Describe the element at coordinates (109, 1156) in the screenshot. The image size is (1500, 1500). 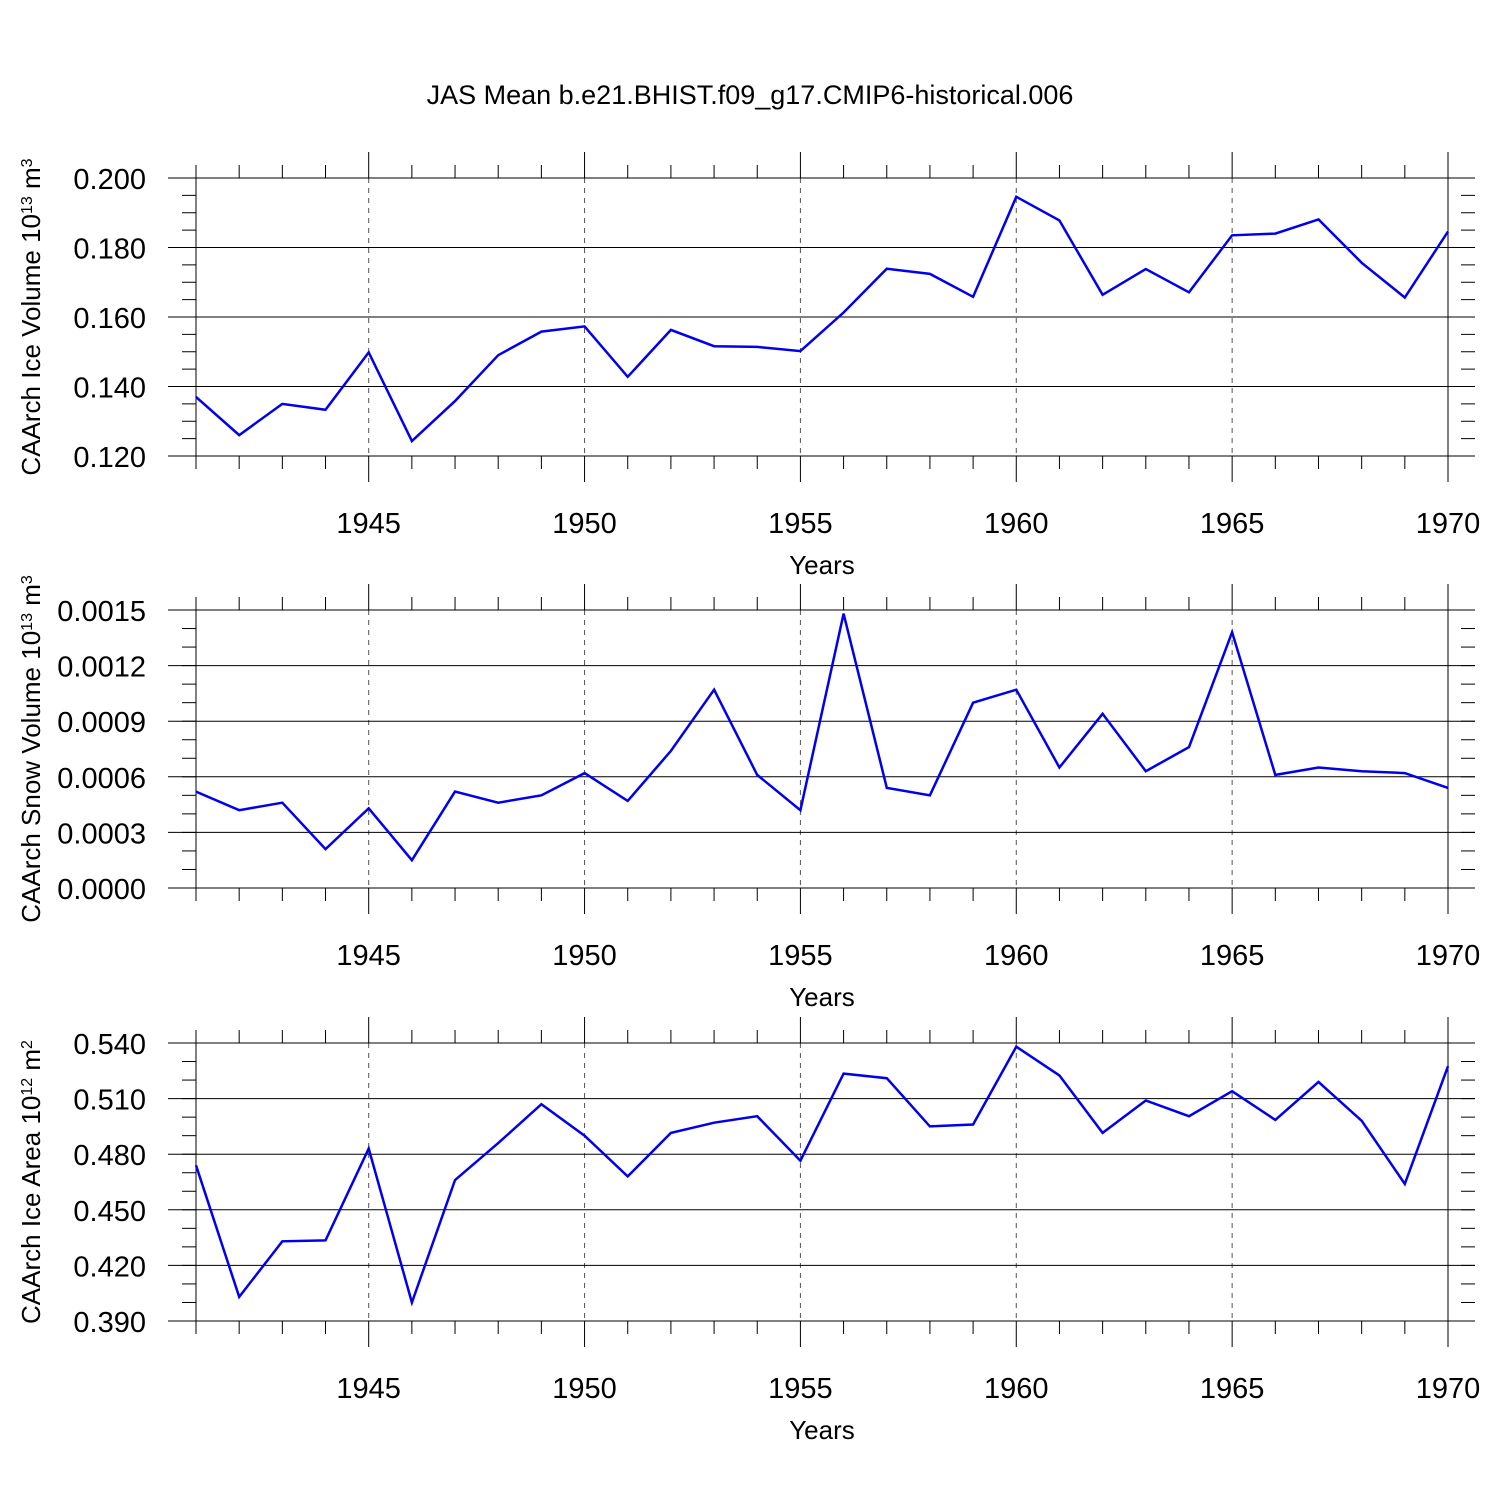
I see `y-tick-label: 0.480` at that location.